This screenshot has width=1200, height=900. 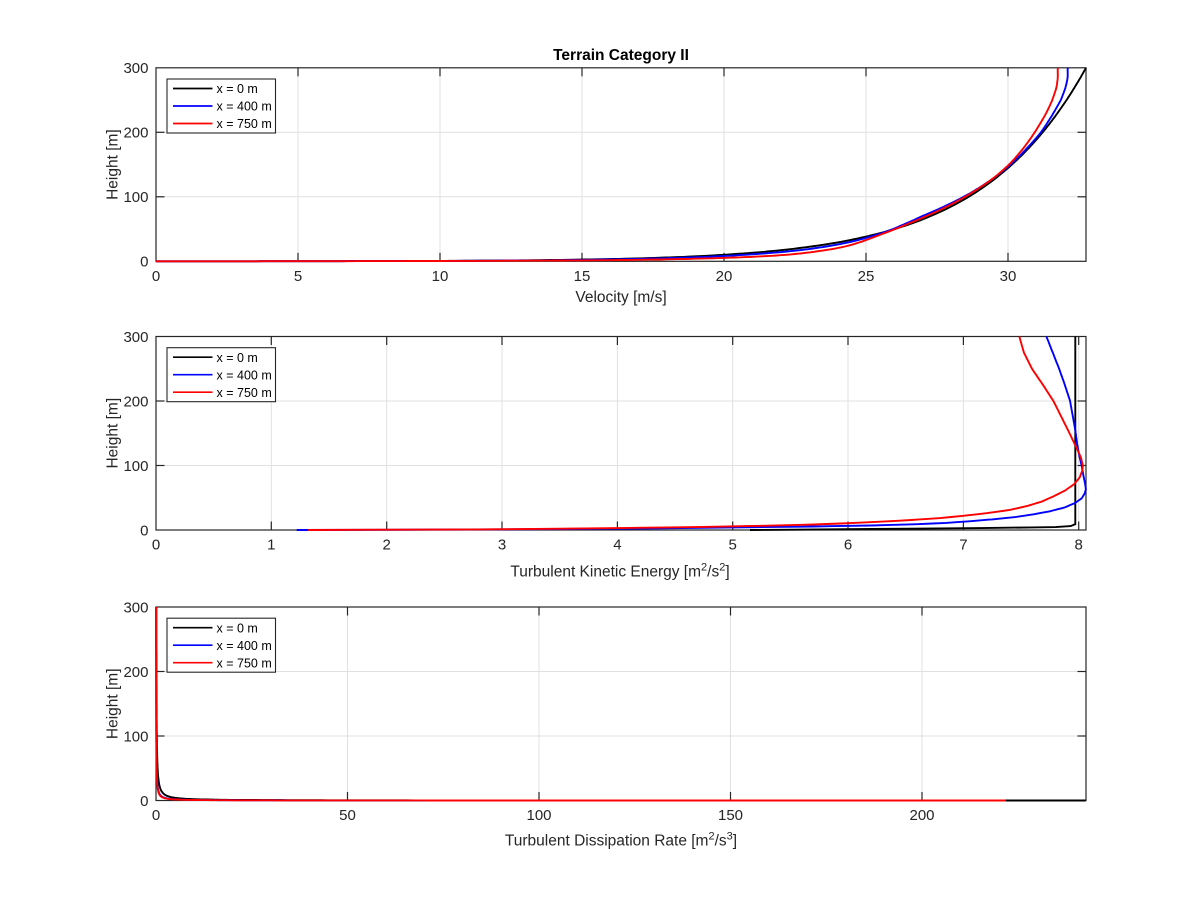 What do you see at coordinates (848, 545) in the screenshot?
I see `svg-text: 6` at bounding box center [848, 545].